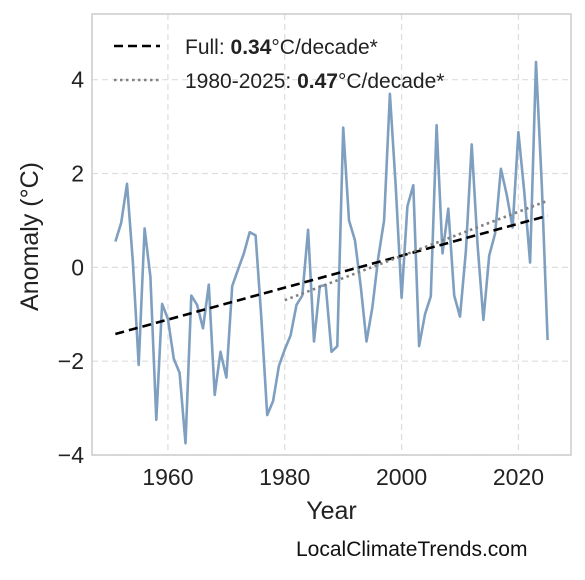 This screenshot has width=585, height=580. What do you see at coordinates (77, 80) in the screenshot?
I see `y-tick-label: 4` at bounding box center [77, 80].